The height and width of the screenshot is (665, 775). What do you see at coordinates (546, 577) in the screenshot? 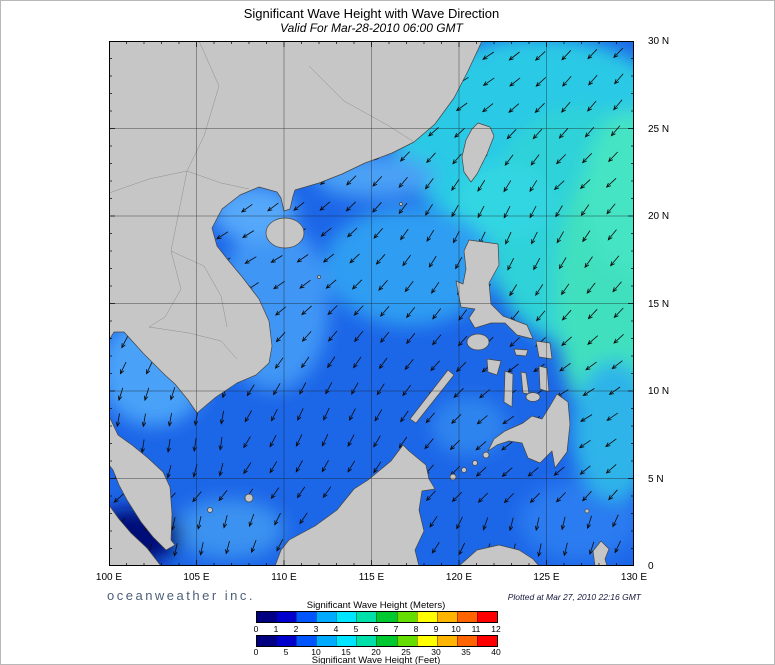
I see `lon-label: 125 E` at bounding box center [546, 577].